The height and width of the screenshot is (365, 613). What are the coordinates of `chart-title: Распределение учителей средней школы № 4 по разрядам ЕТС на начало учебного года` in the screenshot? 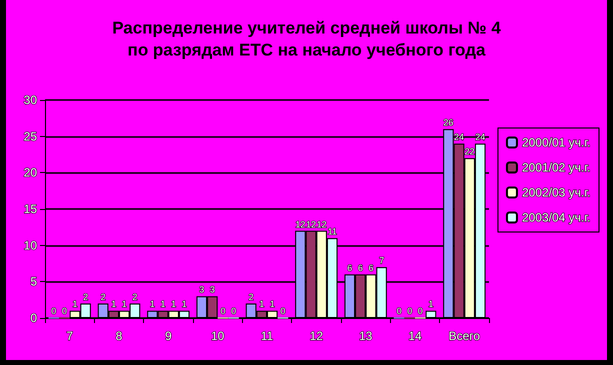 It's located at (307, 39).